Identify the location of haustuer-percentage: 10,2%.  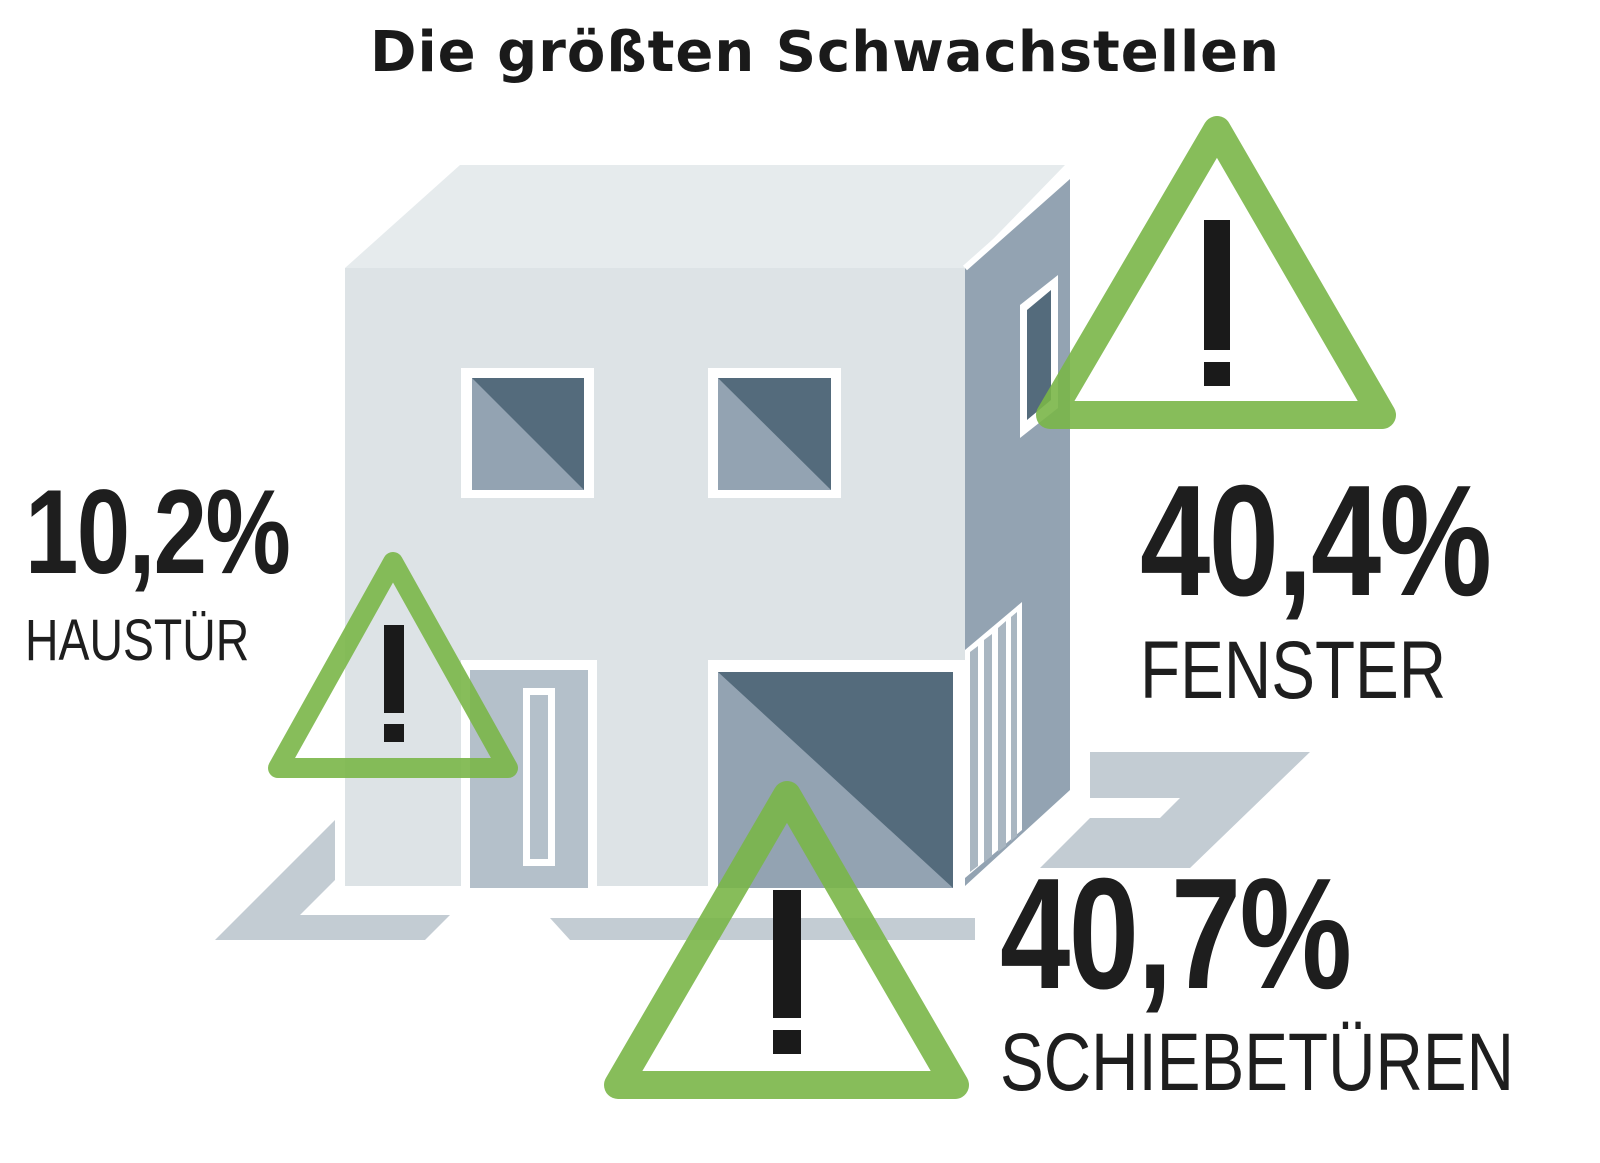
(158, 532).